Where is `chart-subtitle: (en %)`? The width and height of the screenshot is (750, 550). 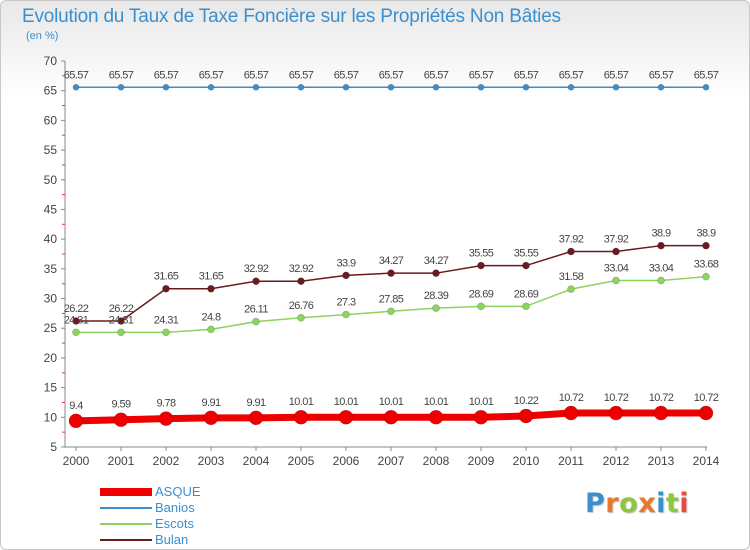 chart-subtitle: (en %) is located at coordinates (42, 36).